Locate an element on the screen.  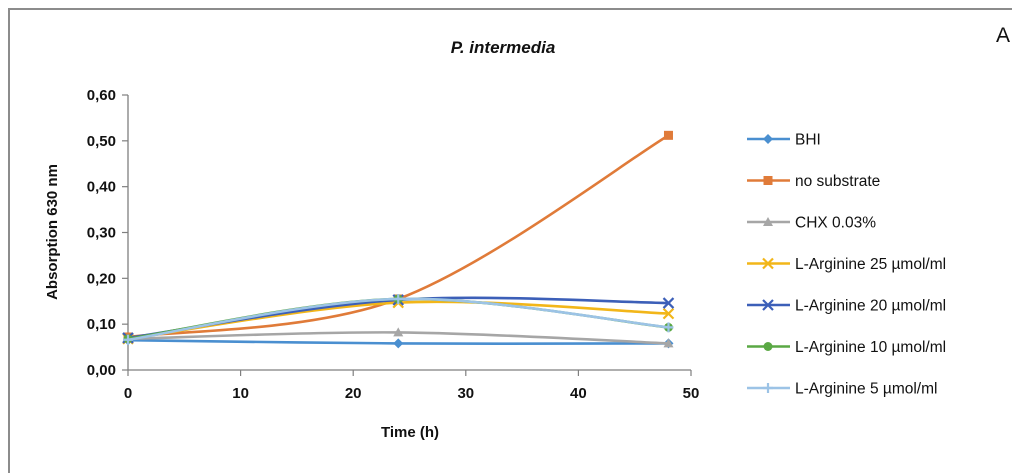
y-axis-title: Absorption 630 nm is located at coordinates (52, 232).